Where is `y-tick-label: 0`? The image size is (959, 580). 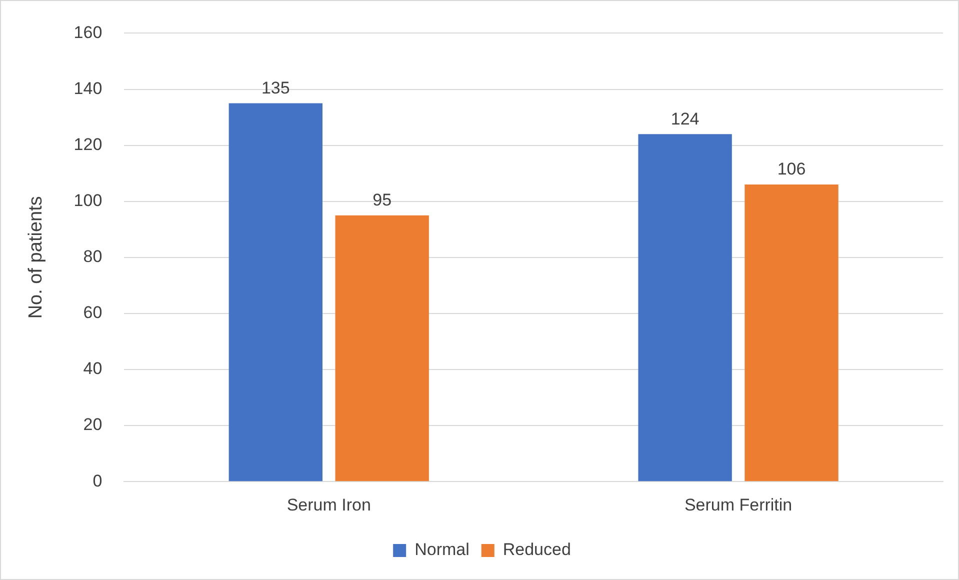 y-tick-label: 0 is located at coordinates (97, 480).